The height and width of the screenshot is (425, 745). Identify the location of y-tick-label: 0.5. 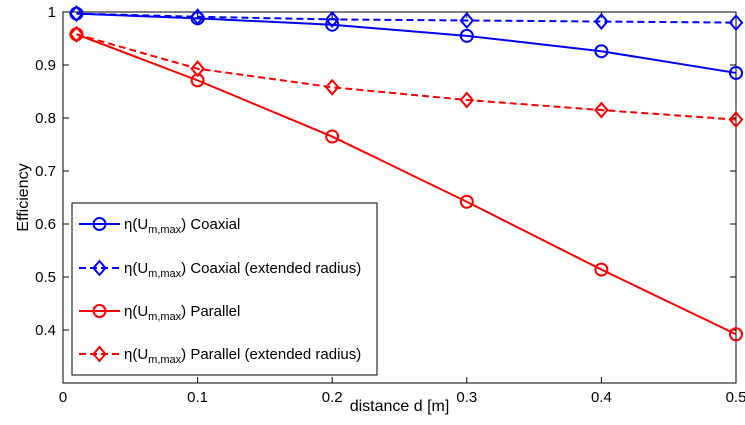
(45, 277).